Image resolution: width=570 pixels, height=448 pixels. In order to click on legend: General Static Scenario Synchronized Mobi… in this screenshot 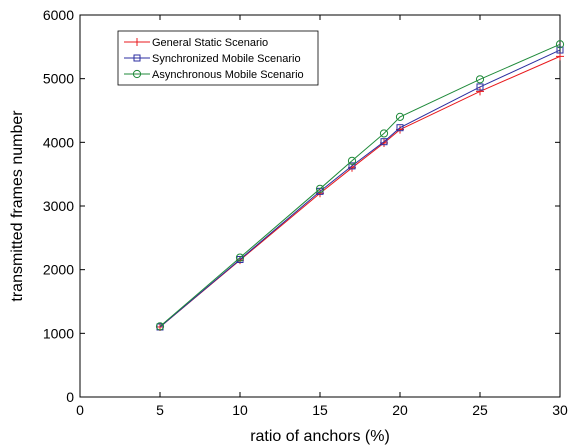, I will do `click(218, 58)`.